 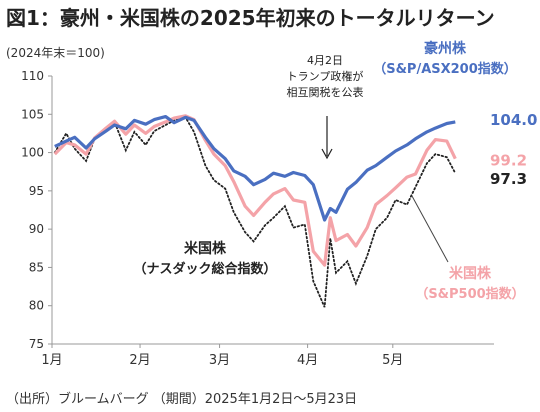 I want to click on chart-title: 図1：豪州・米国株の2025年初来のトータルリターン, so click(x=250, y=18).